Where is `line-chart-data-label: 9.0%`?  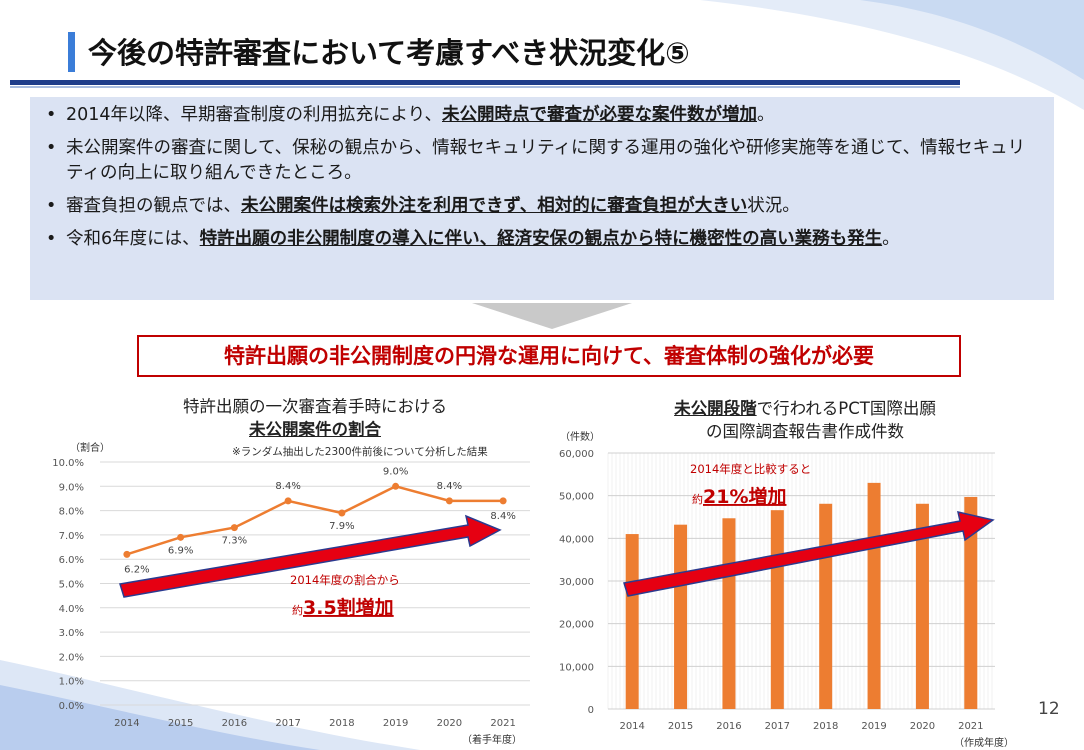
line-chart-data-label: 9.0% is located at coordinates (395, 471).